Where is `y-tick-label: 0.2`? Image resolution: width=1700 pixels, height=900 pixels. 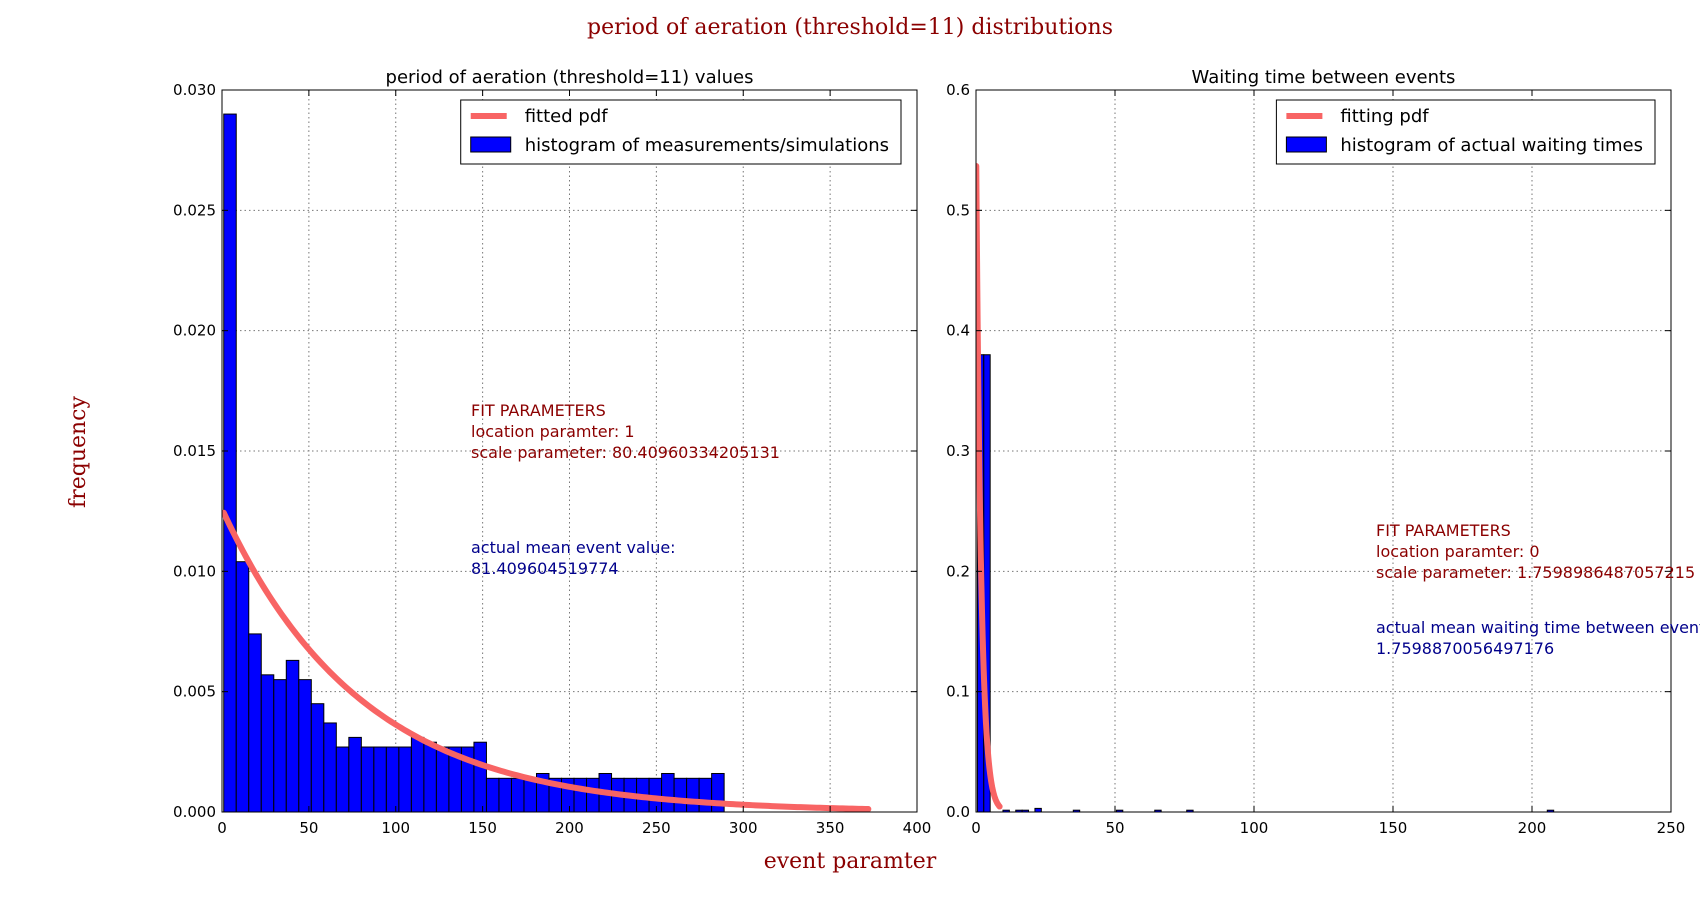
y-tick-label: 0.2 is located at coordinates (958, 571).